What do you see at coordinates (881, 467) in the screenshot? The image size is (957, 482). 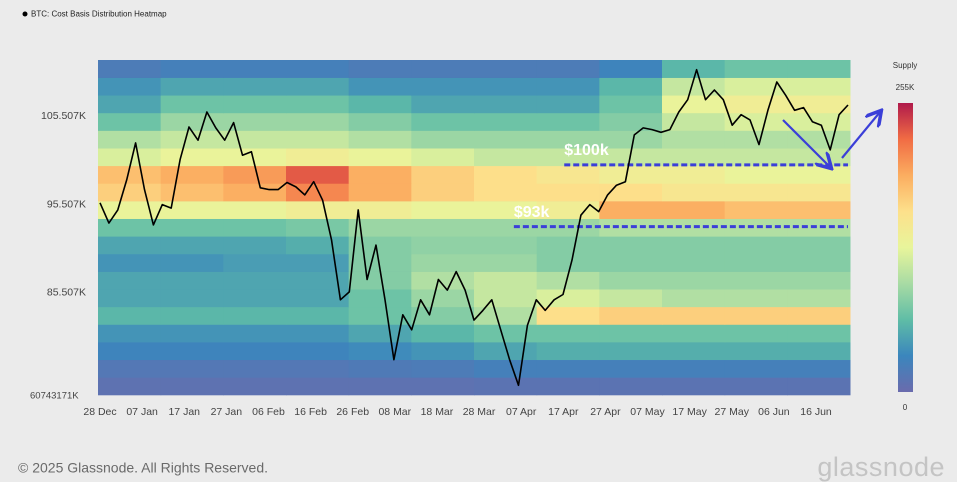 I see `logo: glassnode` at bounding box center [881, 467].